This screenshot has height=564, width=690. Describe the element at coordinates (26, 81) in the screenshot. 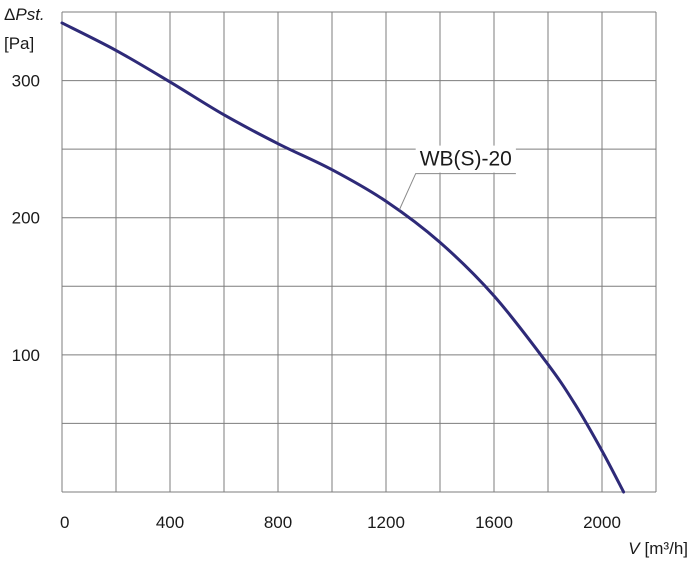

I see `y-tick-label: 300` at that location.